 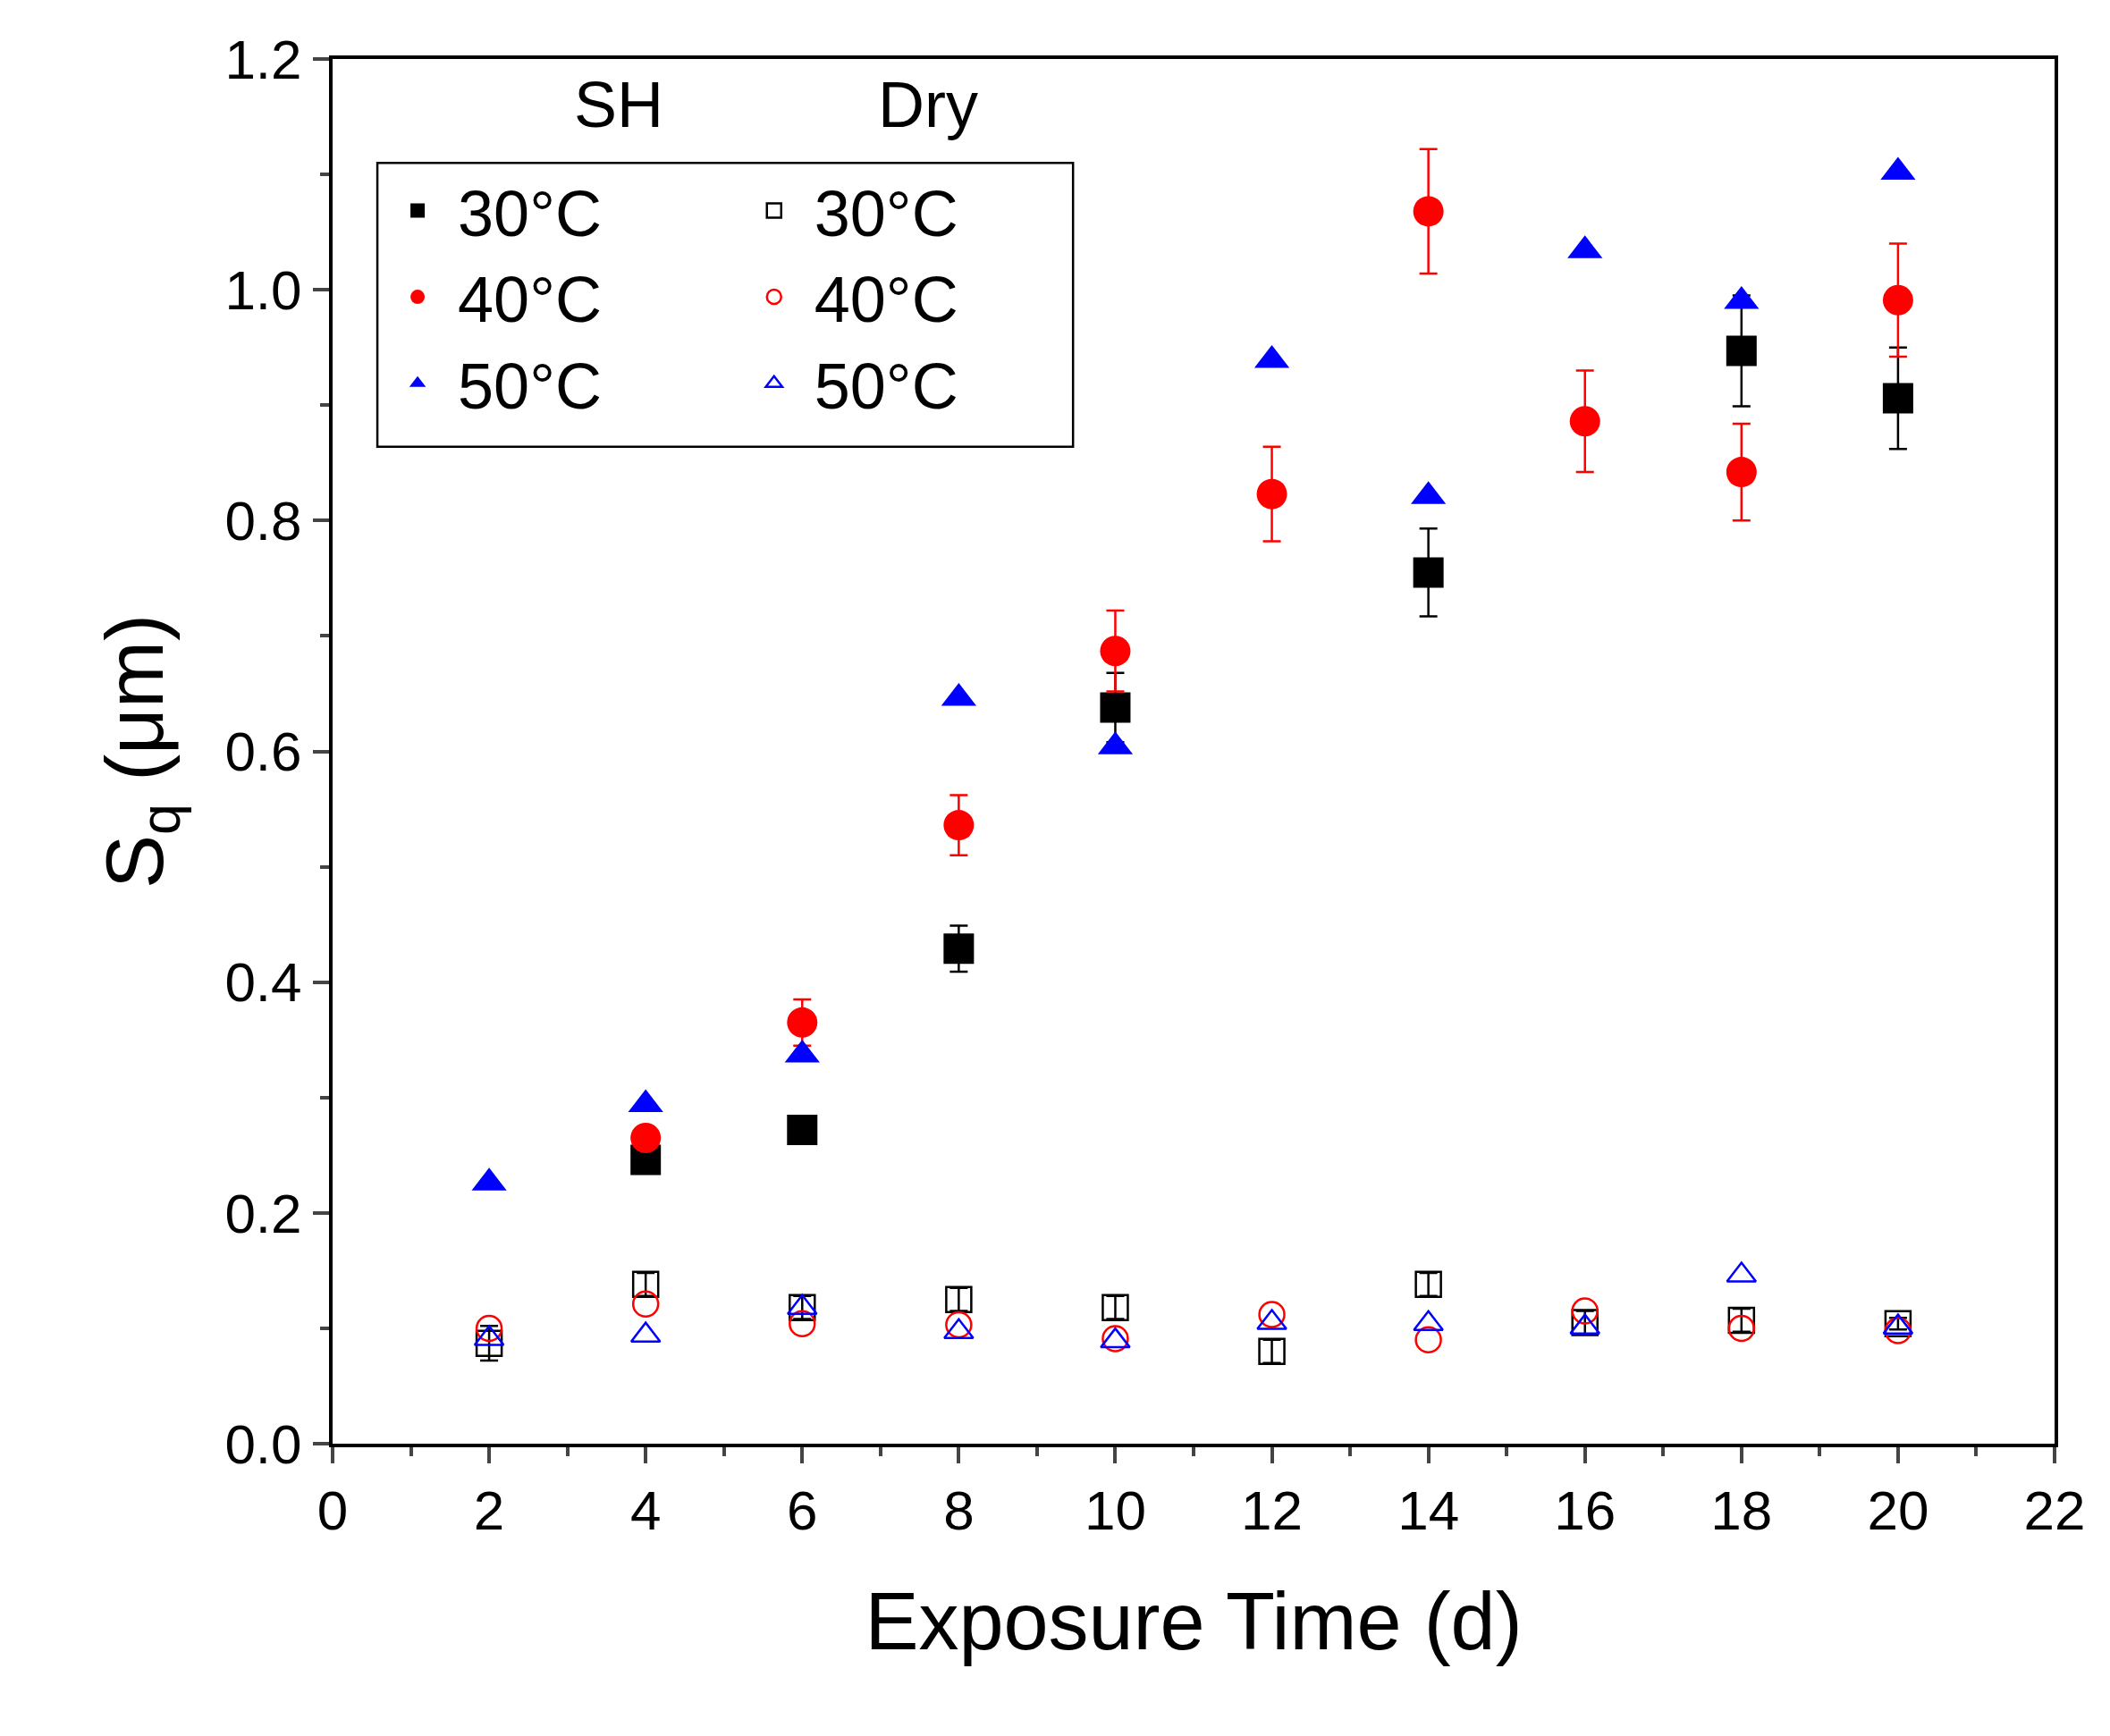 What do you see at coordinates (2054, 1510) in the screenshot?
I see `x-tick-label: 22` at bounding box center [2054, 1510].